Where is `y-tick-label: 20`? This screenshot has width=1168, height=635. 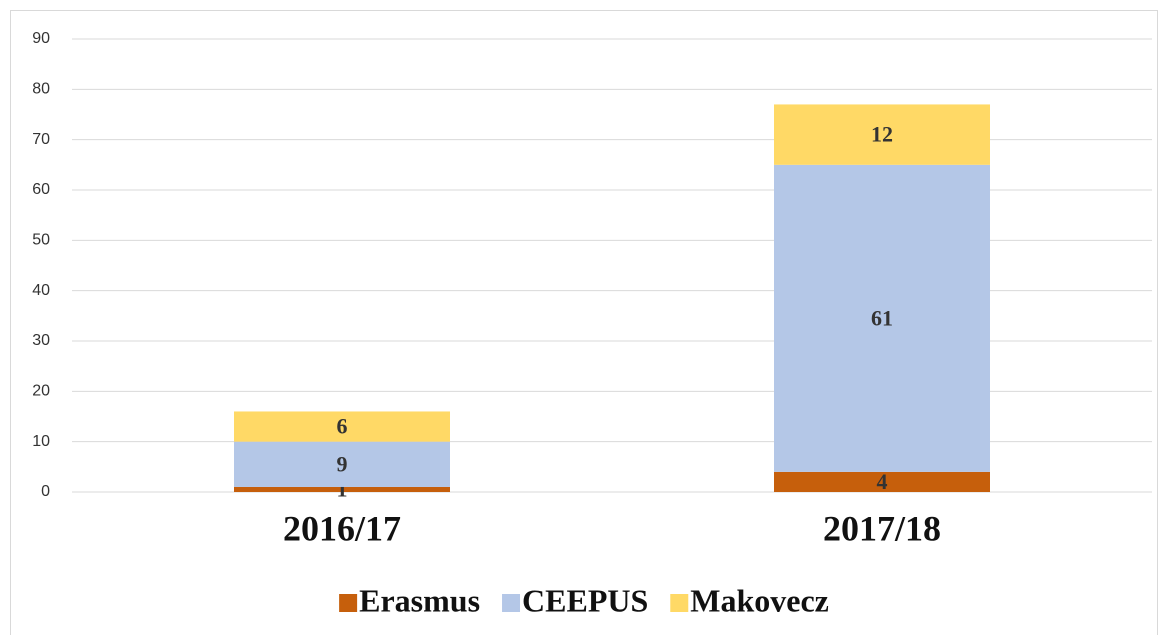
y-tick-label: 20 is located at coordinates (41, 391).